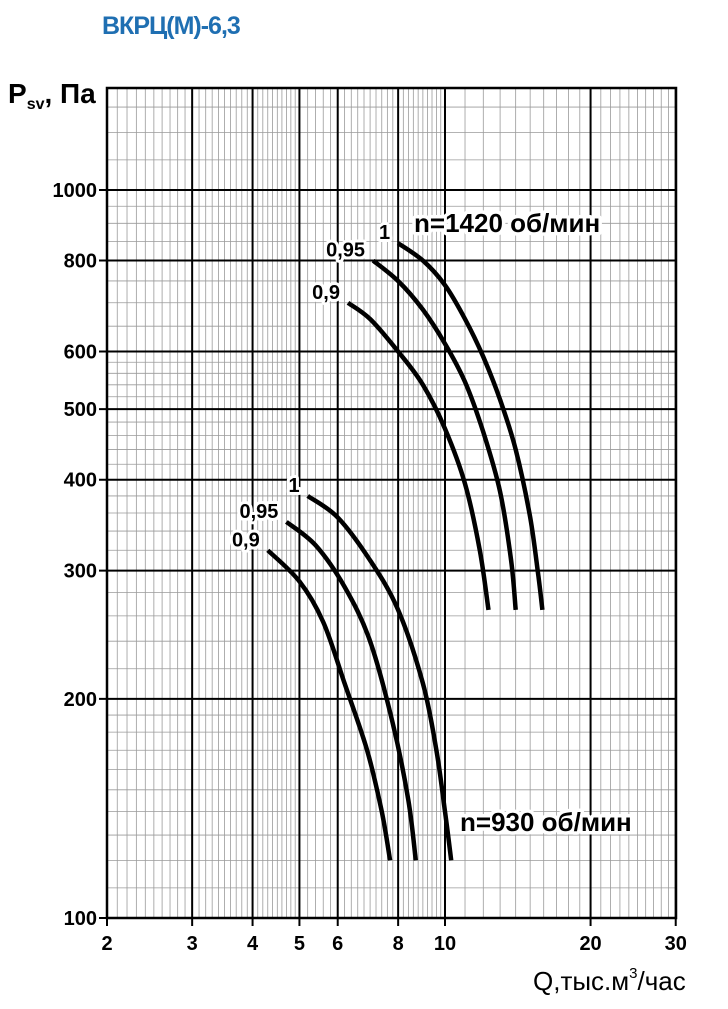  What do you see at coordinates (80, 481) in the screenshot?
I see `y-tick-label: 400` at bounding box center [80, 481].